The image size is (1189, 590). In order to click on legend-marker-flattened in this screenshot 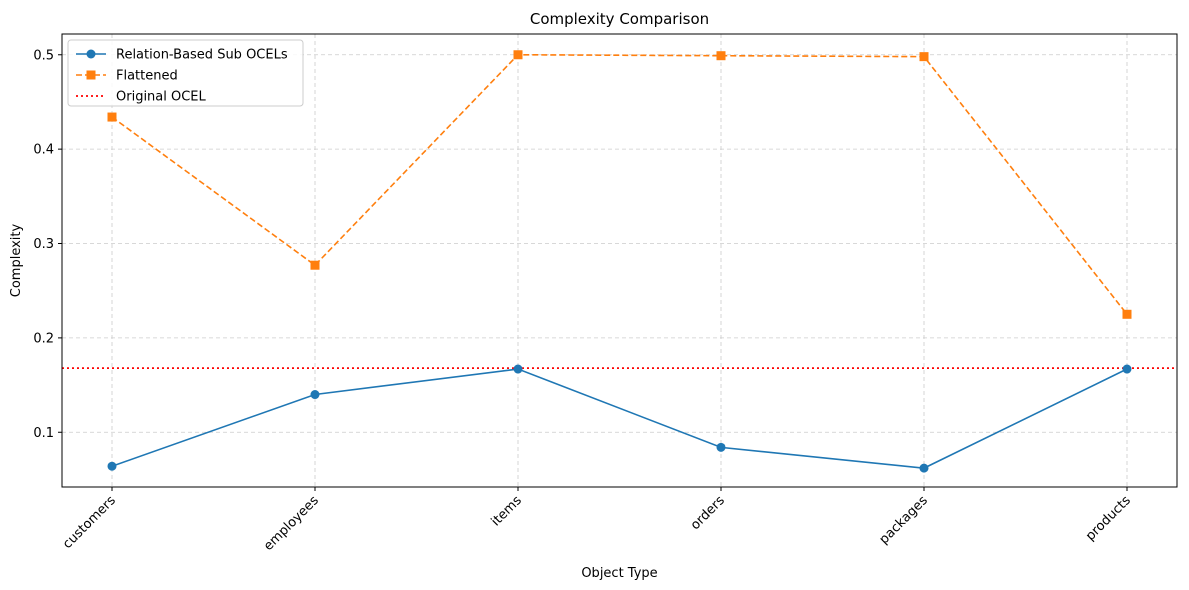, I will do `click(91, 75)`.